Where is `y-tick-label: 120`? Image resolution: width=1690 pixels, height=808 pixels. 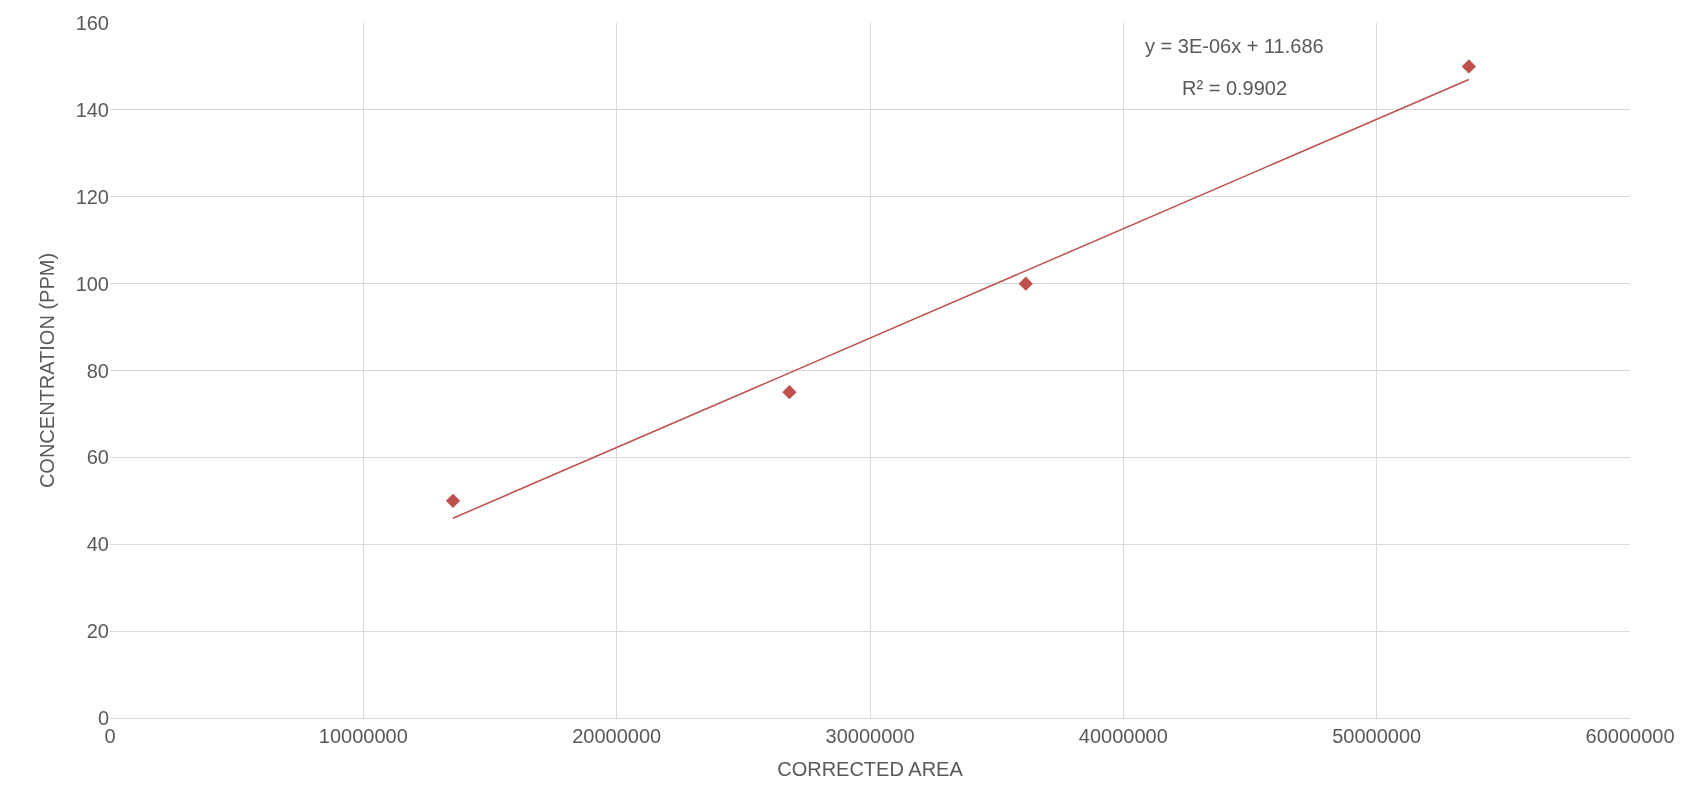
y-tick-label: 120 is located at coordinates (92, 196).